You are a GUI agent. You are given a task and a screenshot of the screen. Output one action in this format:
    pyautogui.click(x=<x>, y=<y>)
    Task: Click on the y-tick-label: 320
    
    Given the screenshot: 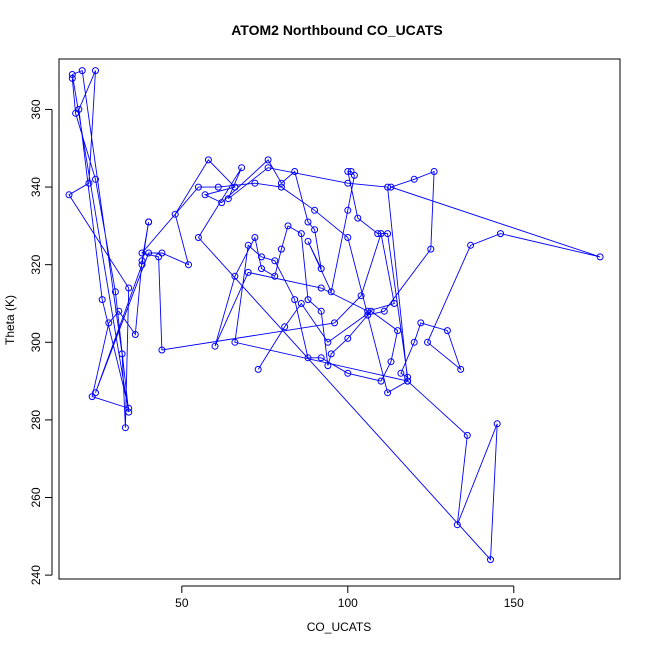 What is the action you would take?
    pyautogui.click(x=36, y=264)
    